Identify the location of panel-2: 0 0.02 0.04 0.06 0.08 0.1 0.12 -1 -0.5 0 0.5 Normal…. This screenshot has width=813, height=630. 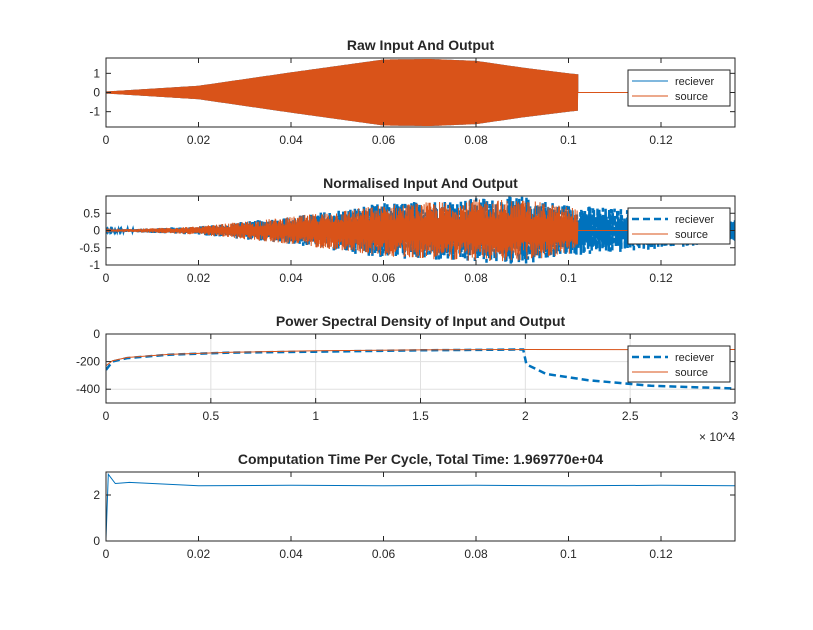
(407, 230).